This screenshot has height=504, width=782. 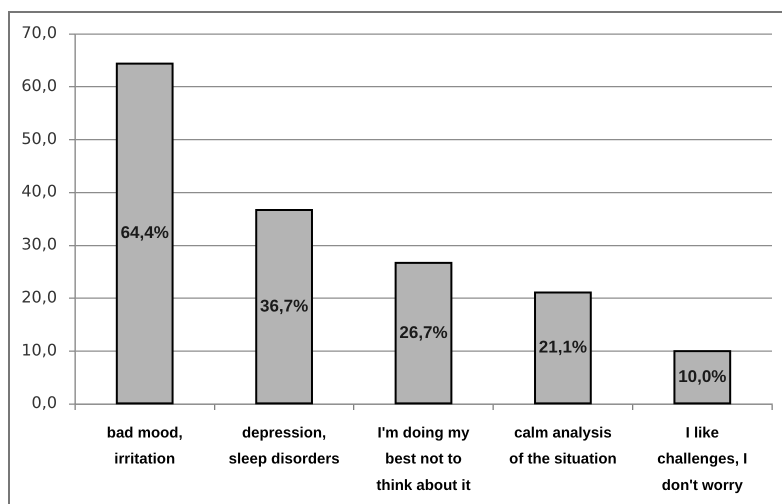 What do you see at coordinates (702, 376) in the screenshot?
I see `data-label: 10,0%` at bounding box center [702, 376].